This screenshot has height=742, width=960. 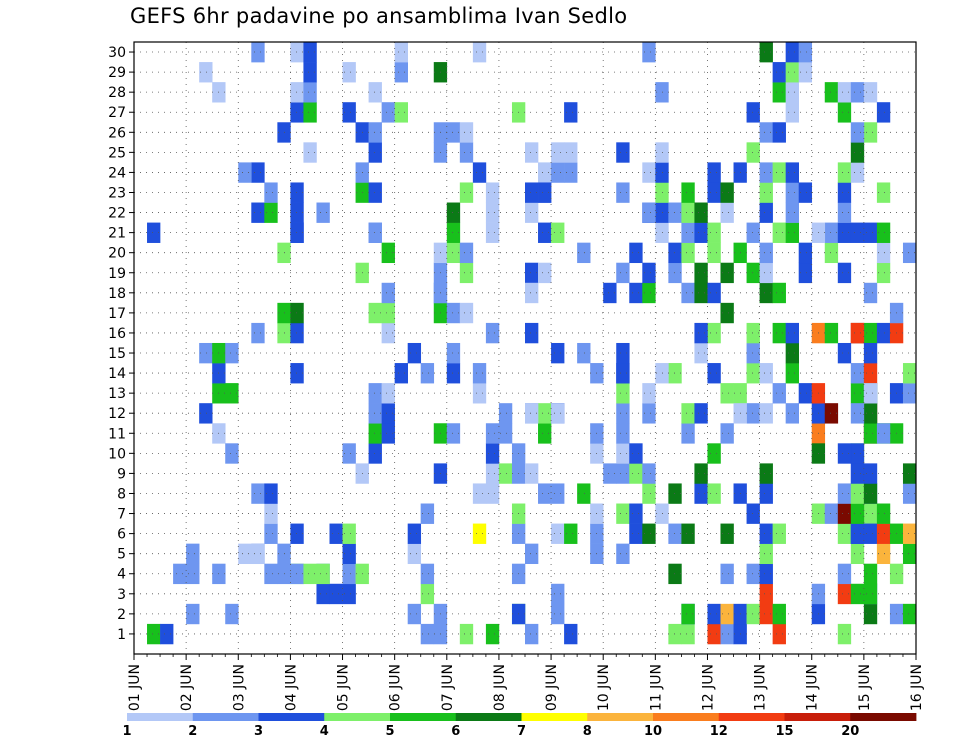 I want to click on colorbar-swatch, so click(x=817, y=717).